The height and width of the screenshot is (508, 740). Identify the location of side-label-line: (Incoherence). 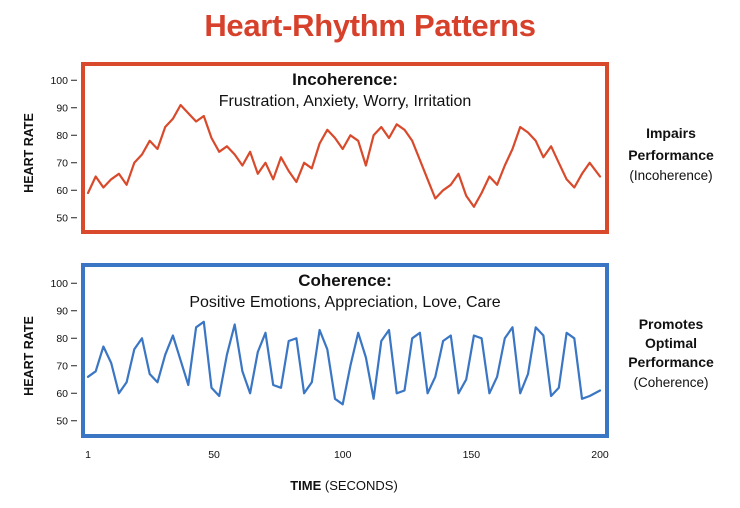
(670, 175).